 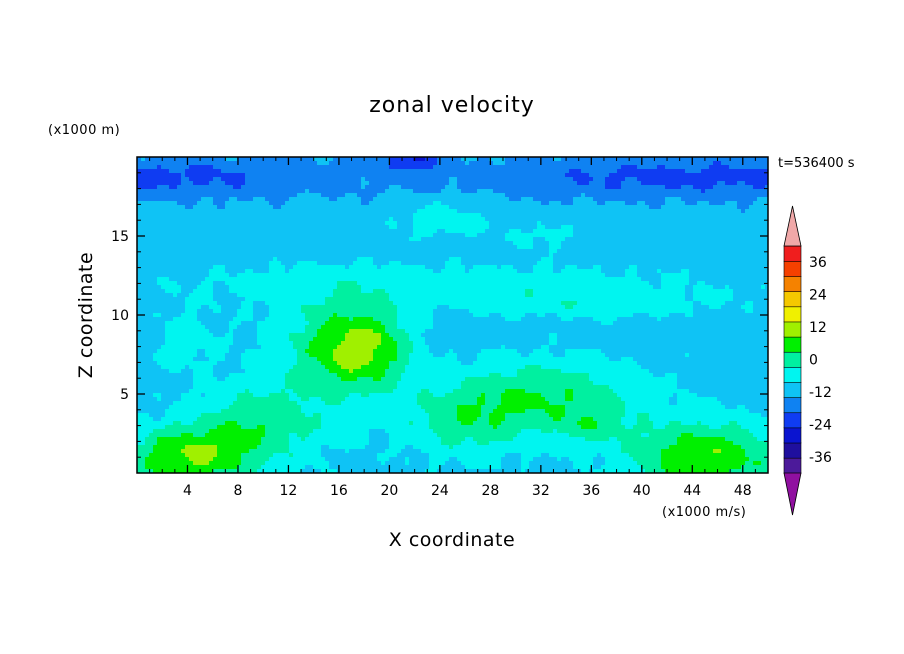 What do you see at coordinates (818, 263) in the screenshot?
I see `colorbar-label: 36` at bounding box center [818, 263].